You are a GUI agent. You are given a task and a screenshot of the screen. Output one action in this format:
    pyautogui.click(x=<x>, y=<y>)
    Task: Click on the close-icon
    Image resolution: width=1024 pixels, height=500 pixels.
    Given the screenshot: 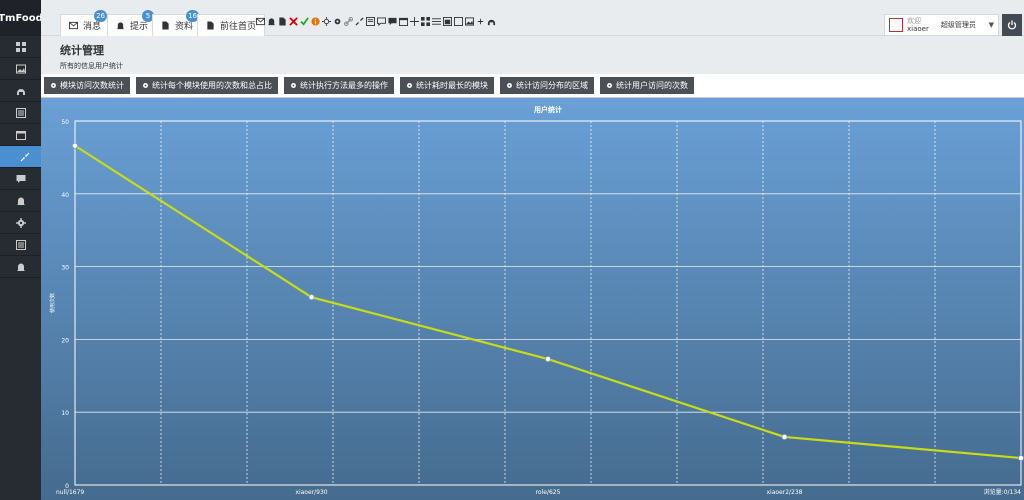 What is the action you would take?
    pyautogui.click(x=293, y=21)
    